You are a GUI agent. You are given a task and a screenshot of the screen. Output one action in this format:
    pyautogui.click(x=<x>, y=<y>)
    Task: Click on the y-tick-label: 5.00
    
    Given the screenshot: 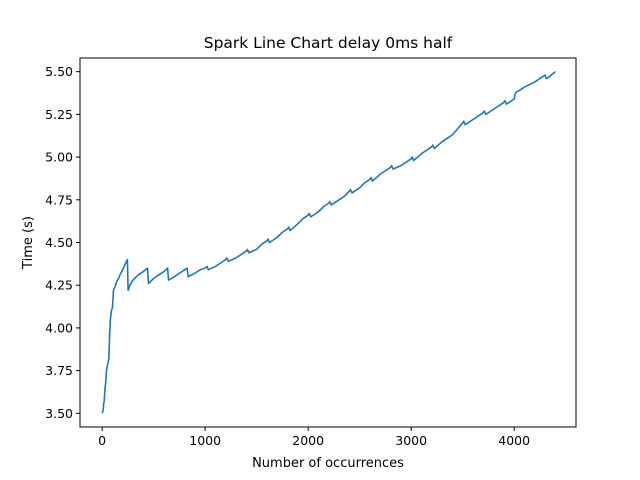 What is the action you would take?
    pyautogui.click(x=59, y=157)
    